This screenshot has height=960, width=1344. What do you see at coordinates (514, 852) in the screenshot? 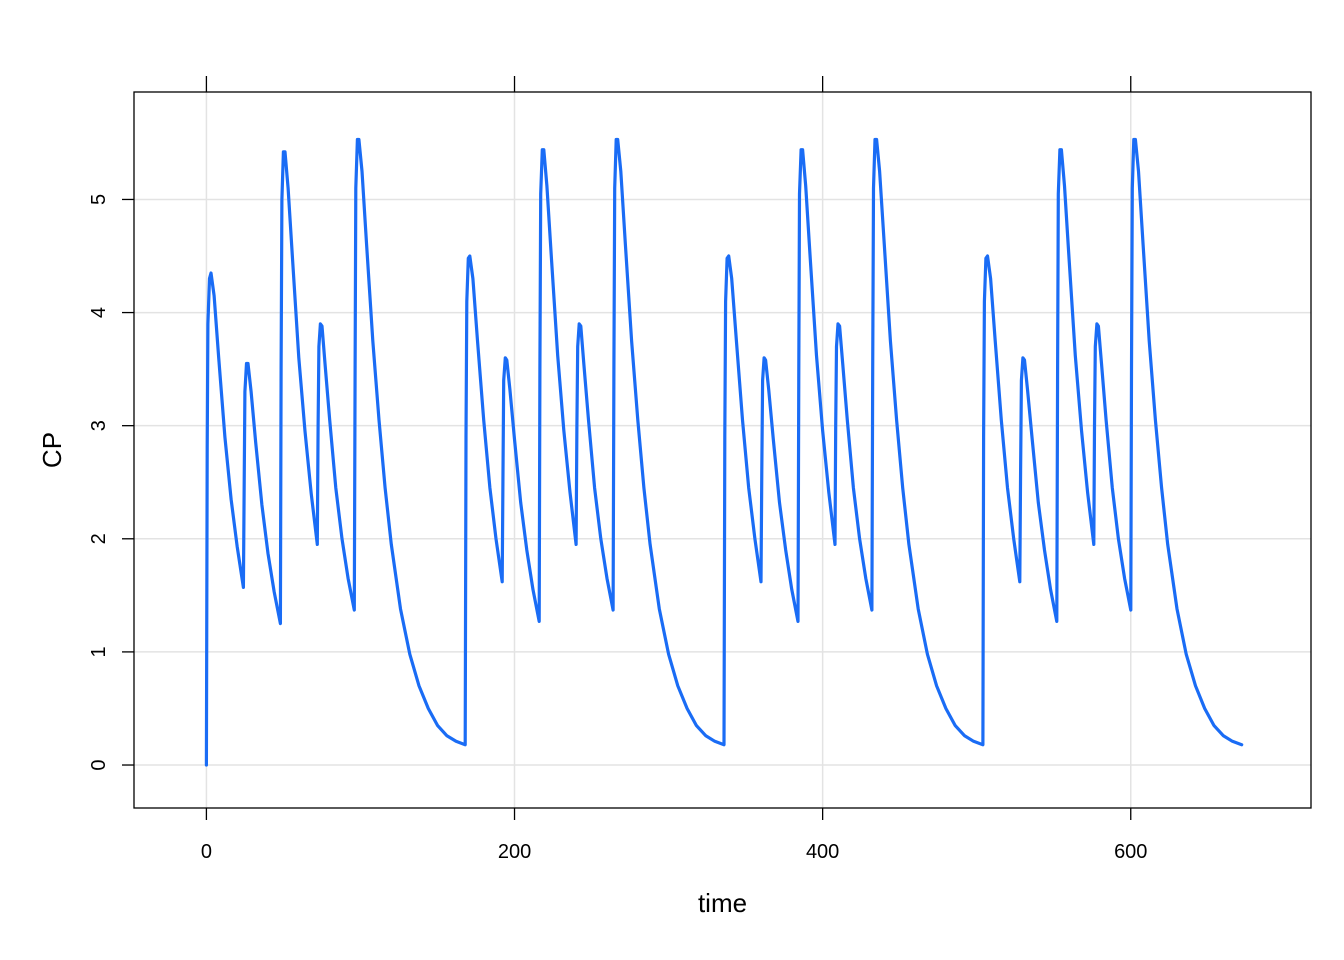
I see `x-tick-label: 200` at bounding box center [514, 852].